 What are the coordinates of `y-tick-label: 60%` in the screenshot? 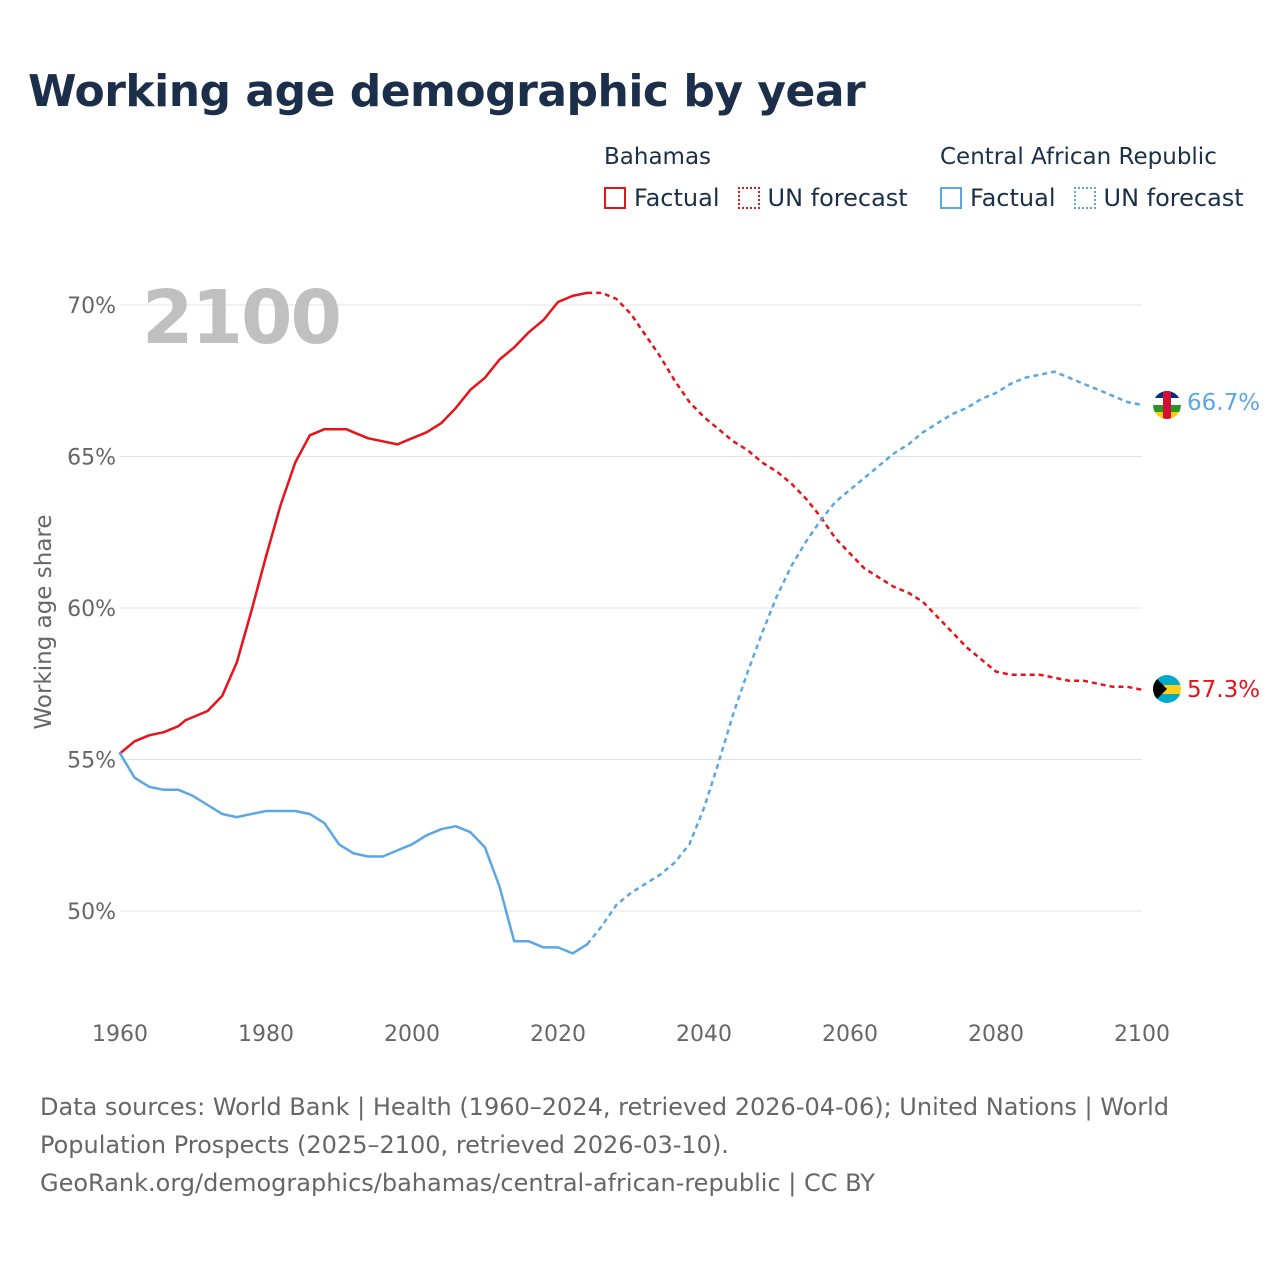 It's located at (91, 609).